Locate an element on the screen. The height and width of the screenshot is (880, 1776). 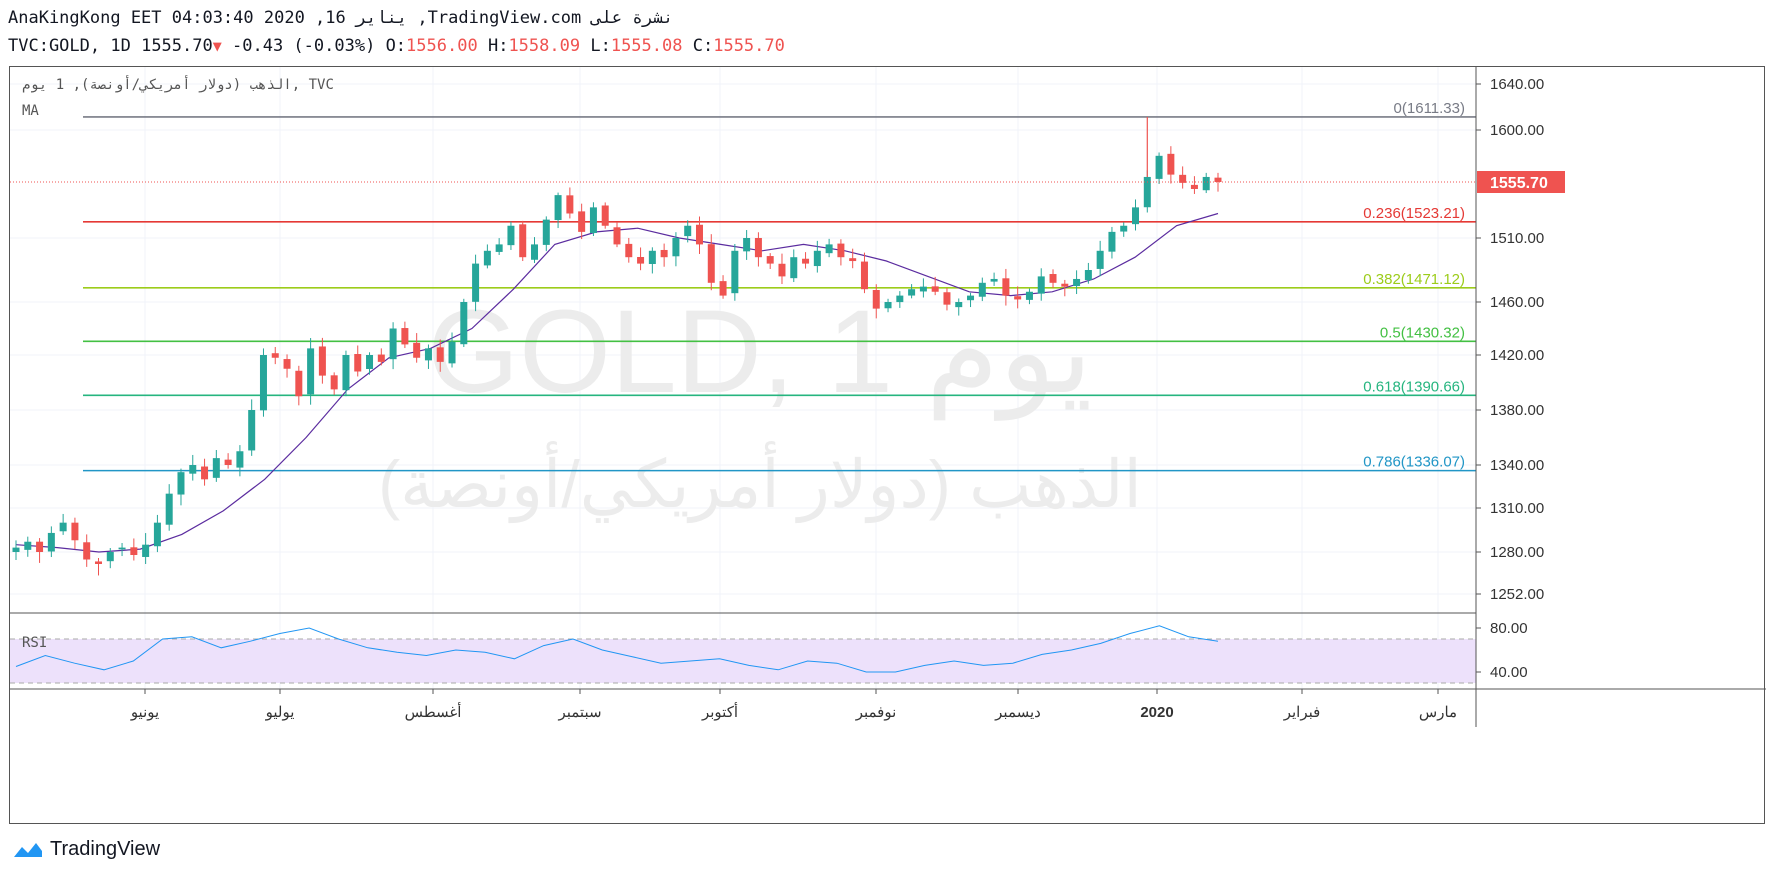
price-tick-label: 1600.00 is located at coordinates (1517, 130).